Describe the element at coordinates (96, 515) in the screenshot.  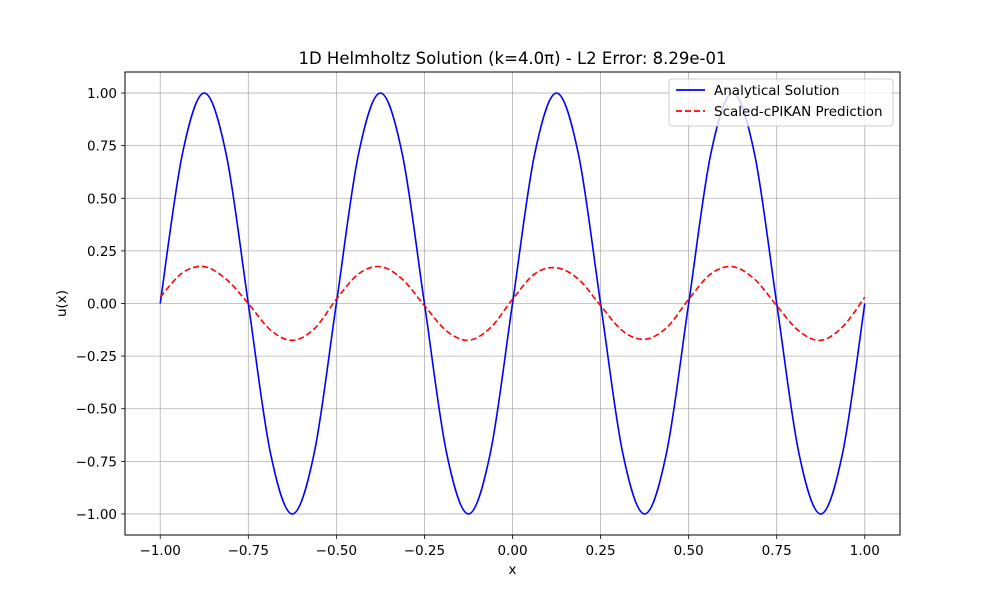
I see `y-tick-label: −1.00` at that location.